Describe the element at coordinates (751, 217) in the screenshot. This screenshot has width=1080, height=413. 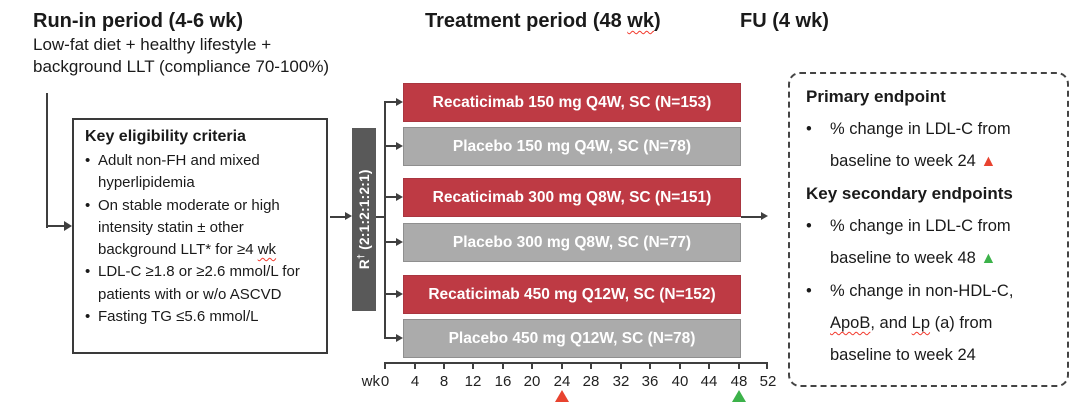
I see `treatment-to-endpoints-line` at that location.